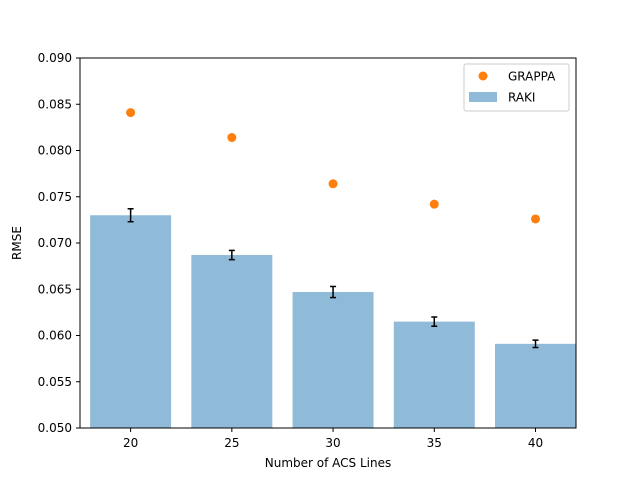 The width and height of the screenshot is (640, 480). Describe the element at coordinates (55, 58) in the screenshot. I see `y-tick-label: 0.090` at that location.